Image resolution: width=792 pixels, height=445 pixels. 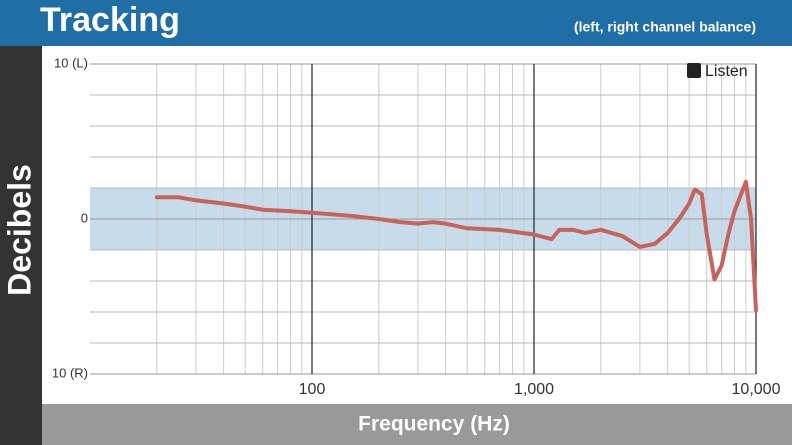 What do you see at coordinates (110, 20) in the screenshot?
I see `chart-title: Tracking` at bounding box center [110, 20].